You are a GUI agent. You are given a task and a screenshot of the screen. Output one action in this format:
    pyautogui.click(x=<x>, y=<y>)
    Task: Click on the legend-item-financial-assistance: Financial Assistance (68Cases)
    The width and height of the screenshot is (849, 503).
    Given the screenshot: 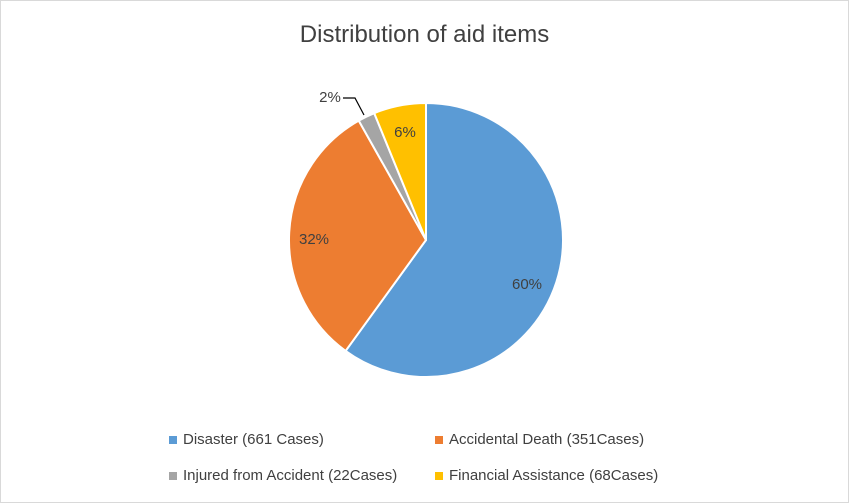 What is the action you would take?
    pyautogui.click(x=546, y=475)
    